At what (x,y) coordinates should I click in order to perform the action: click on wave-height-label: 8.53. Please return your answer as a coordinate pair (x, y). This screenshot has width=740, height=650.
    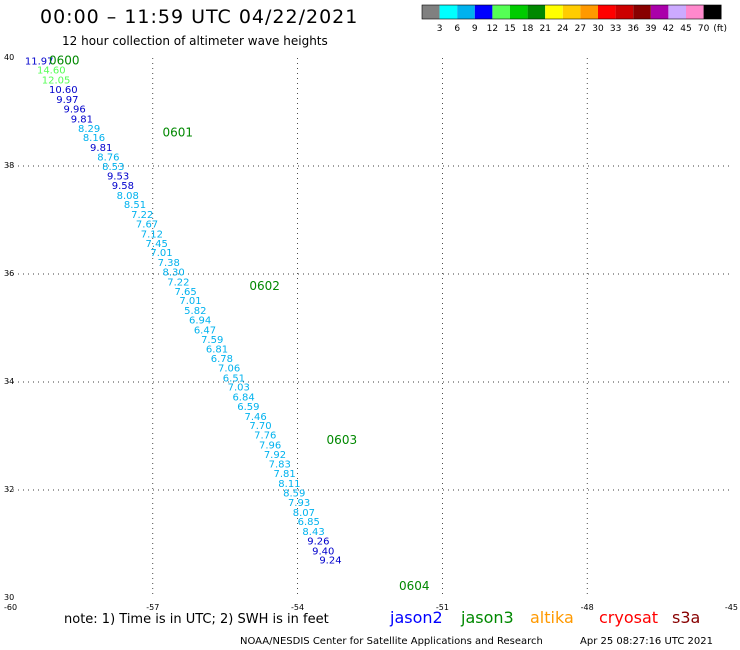
    Looking at the image, I should click on (113, 167).